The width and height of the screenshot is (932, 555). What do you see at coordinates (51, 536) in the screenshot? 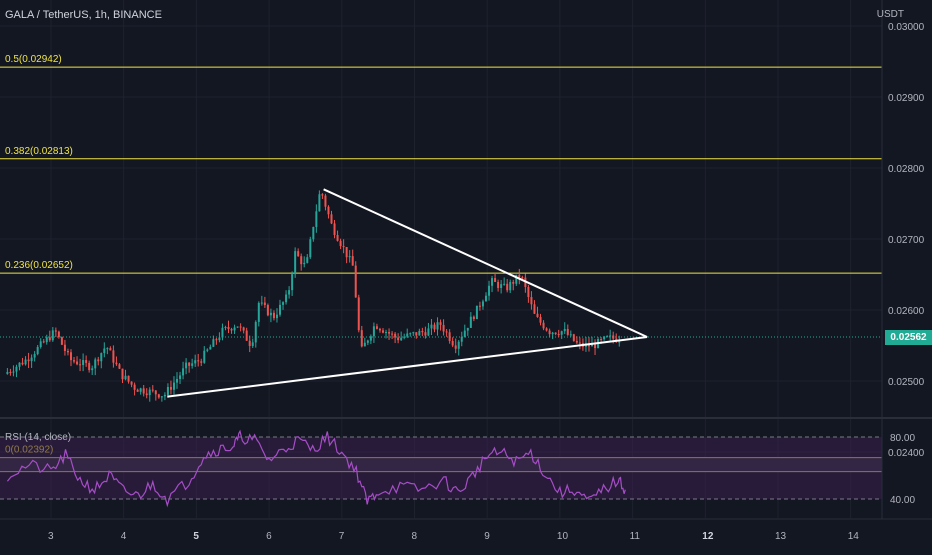
I see `time-axis-tick-label: 3` at bounding box center [51, 536].